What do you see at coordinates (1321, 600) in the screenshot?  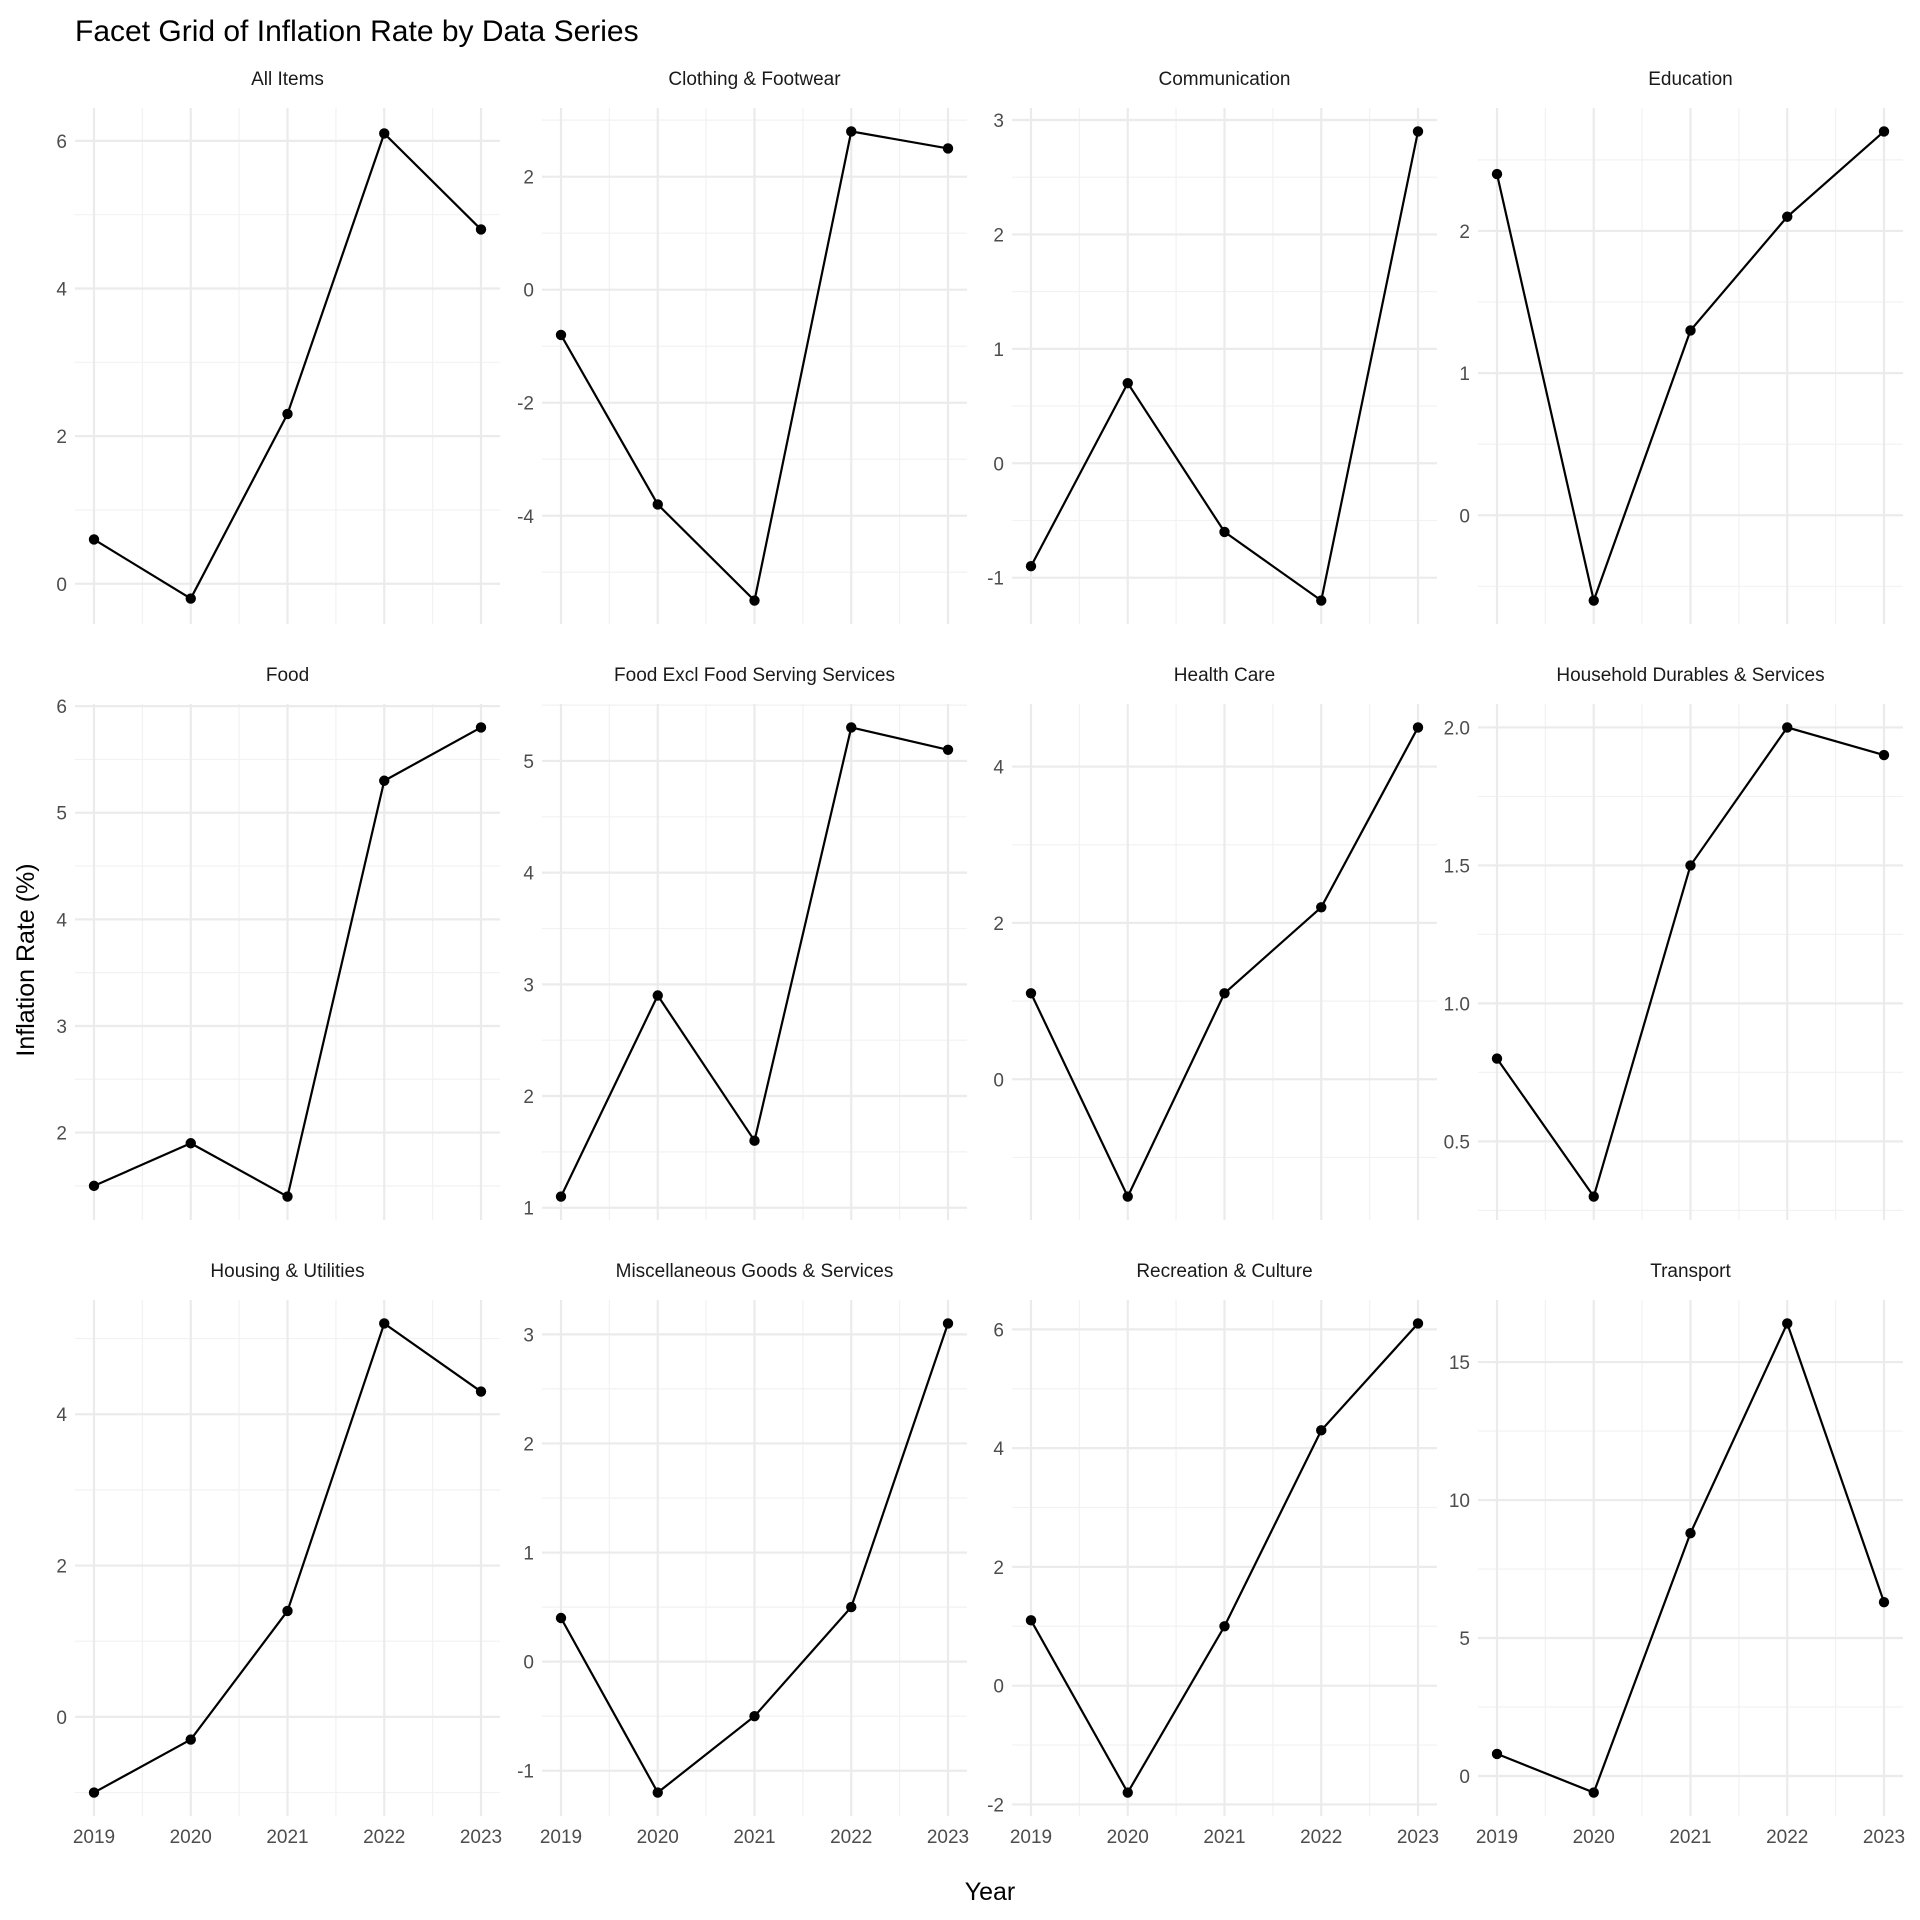 I see `data-point-communication-2022` at bounding box center [1321, 600].